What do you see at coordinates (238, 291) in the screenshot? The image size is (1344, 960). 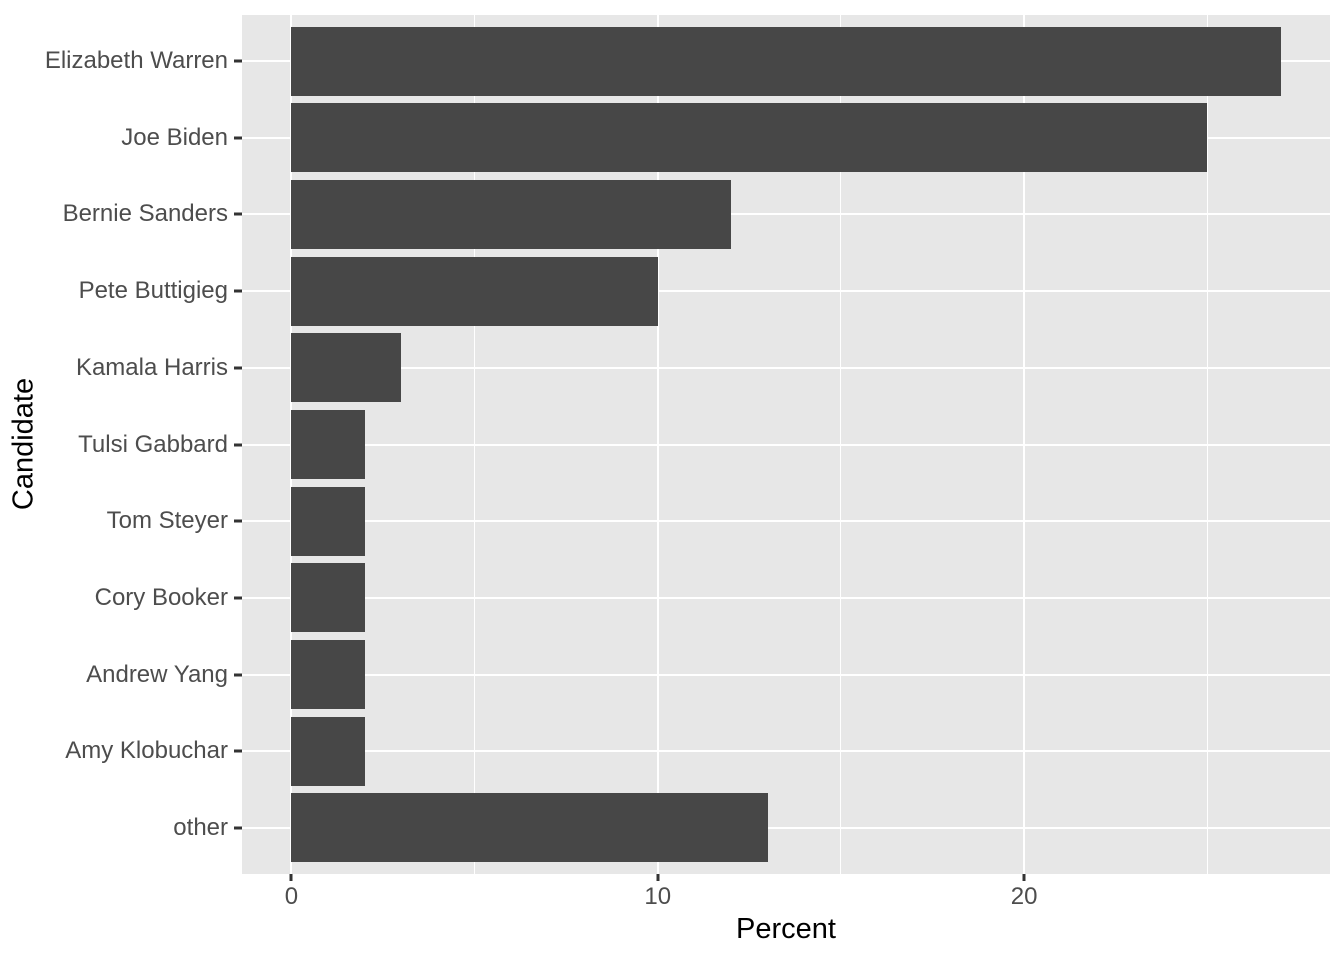 I see `y-tick-mark-pete-buttigieg` at bounding box center [238, 291].